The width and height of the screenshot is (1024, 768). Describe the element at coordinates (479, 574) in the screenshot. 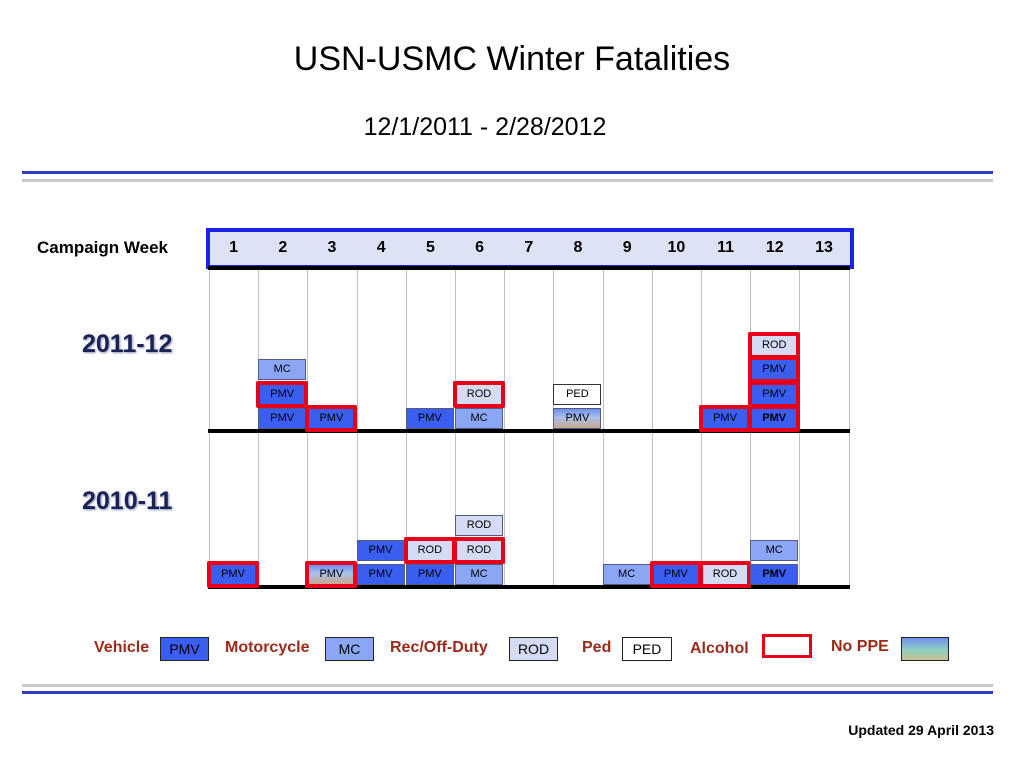

I see `event-2010-11-wk6-mc: MC` at that location.